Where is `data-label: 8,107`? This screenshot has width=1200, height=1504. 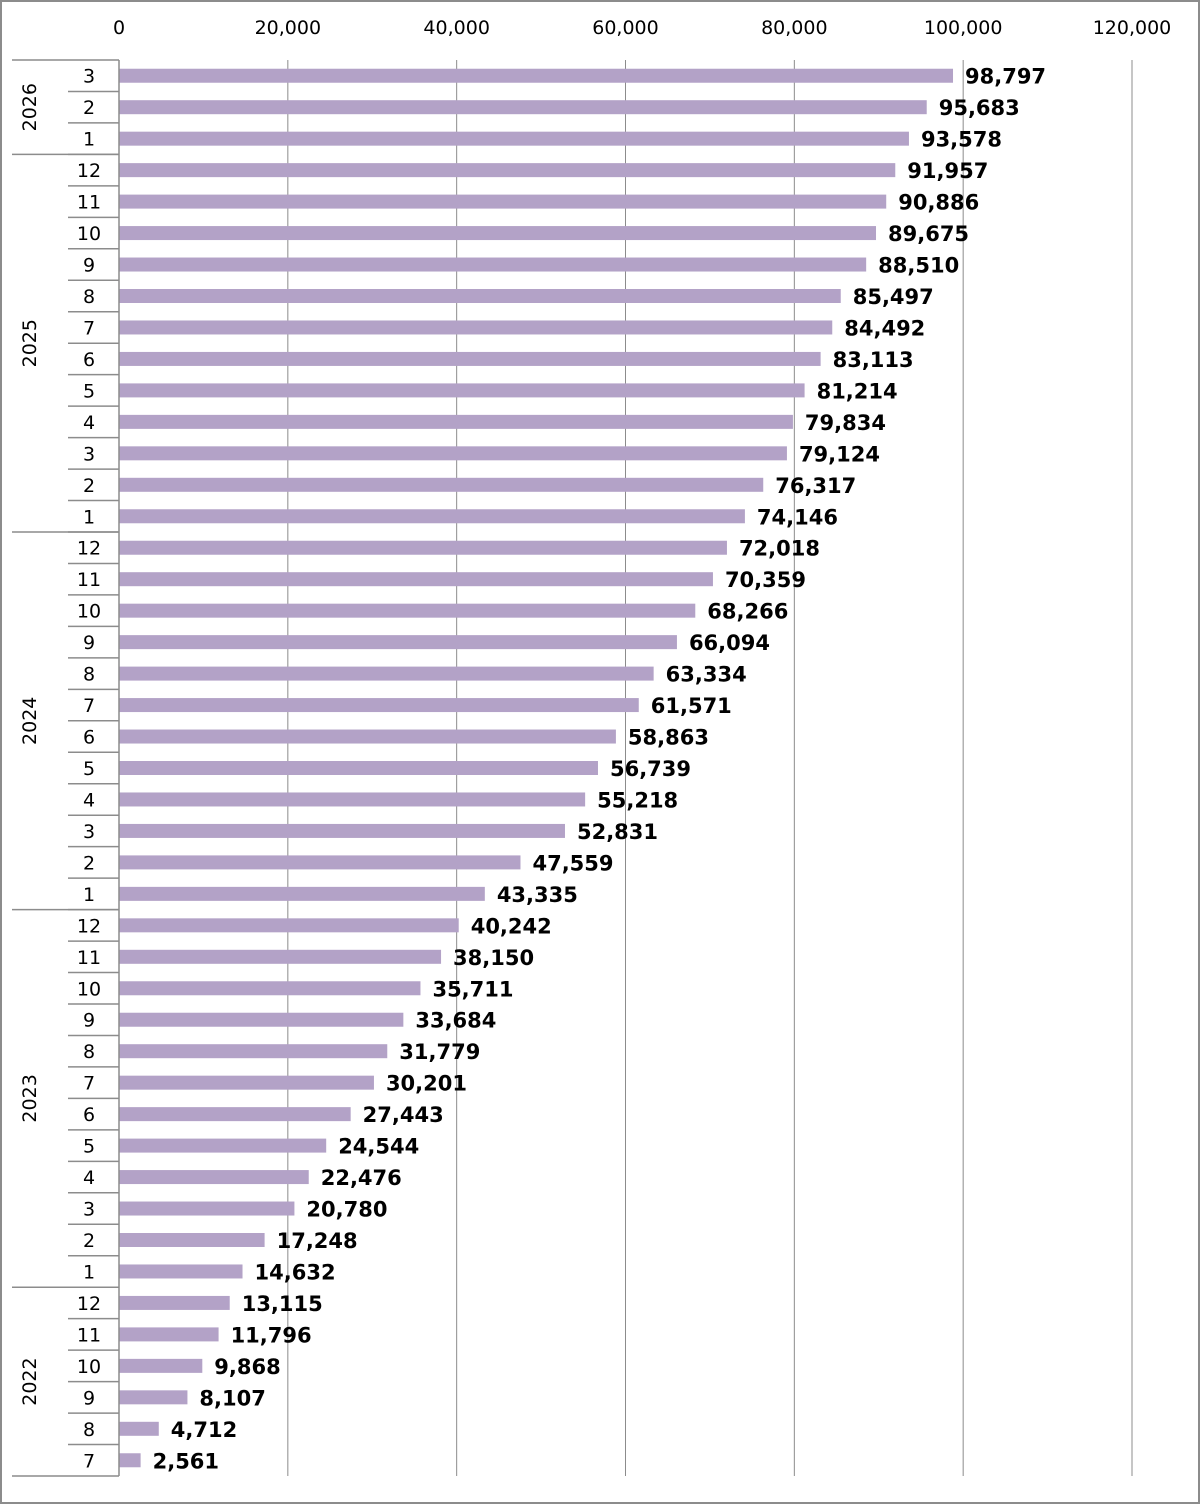
data-label: 8,107 is located at coordinates (232, 1398).